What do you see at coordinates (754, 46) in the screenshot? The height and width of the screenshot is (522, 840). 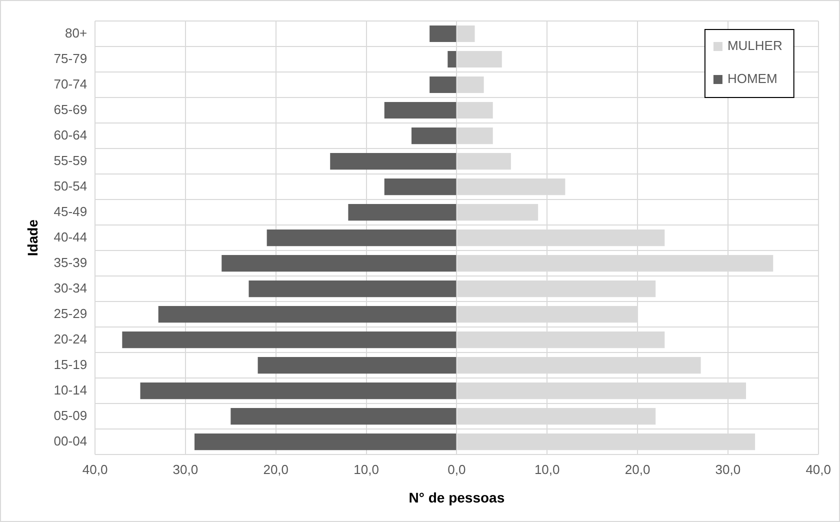 I see `legend-label: MULHER` at bounding box center [754, 46].